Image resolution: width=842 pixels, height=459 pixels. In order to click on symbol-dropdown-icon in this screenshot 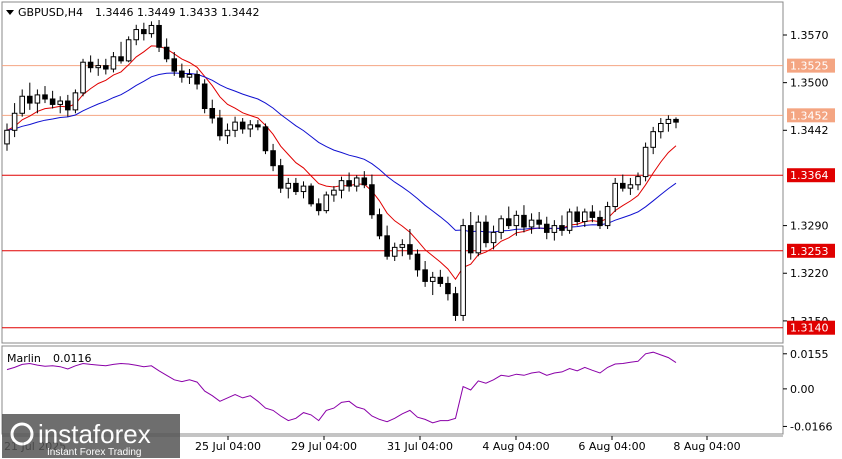, I will do `click(10, 12)`.